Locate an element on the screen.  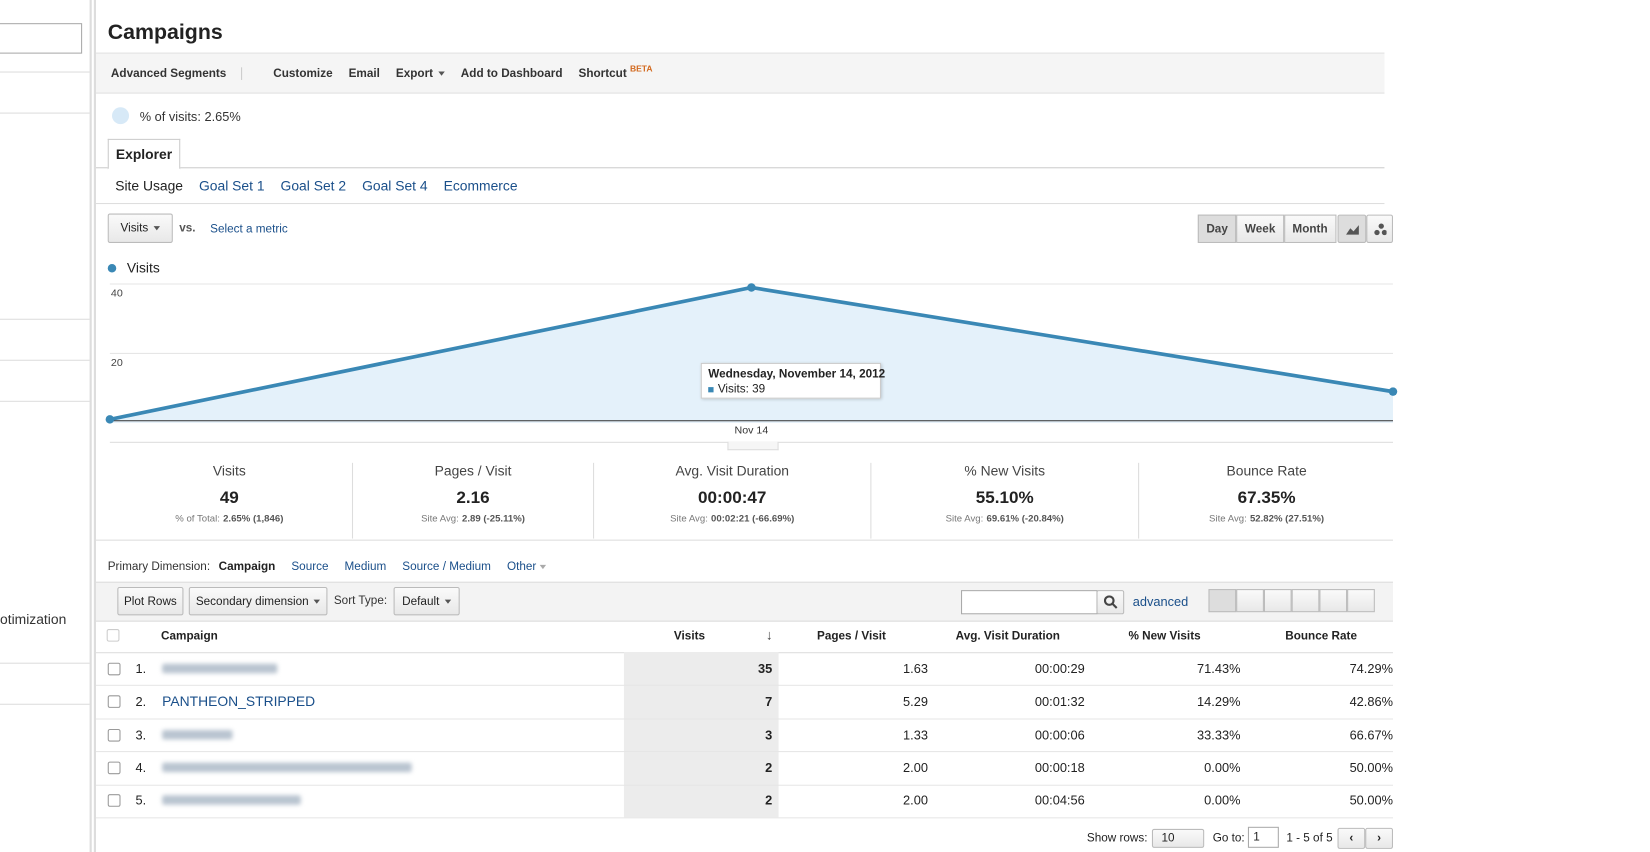
metric-name: % New Visits is located at coordinates (1005, 470).